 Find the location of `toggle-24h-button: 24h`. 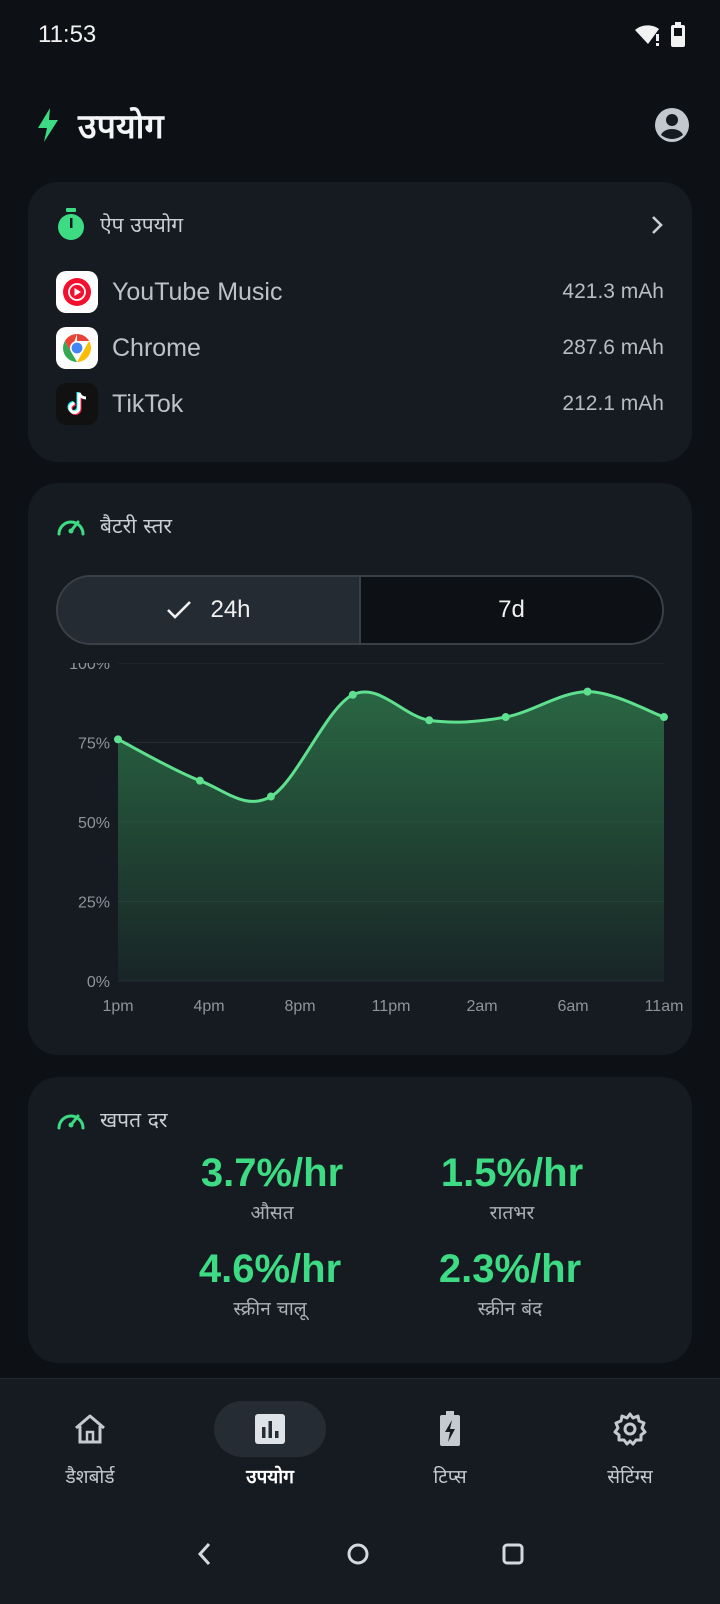

toggle-24h-button: 24h is located at coordinates (209, 610).